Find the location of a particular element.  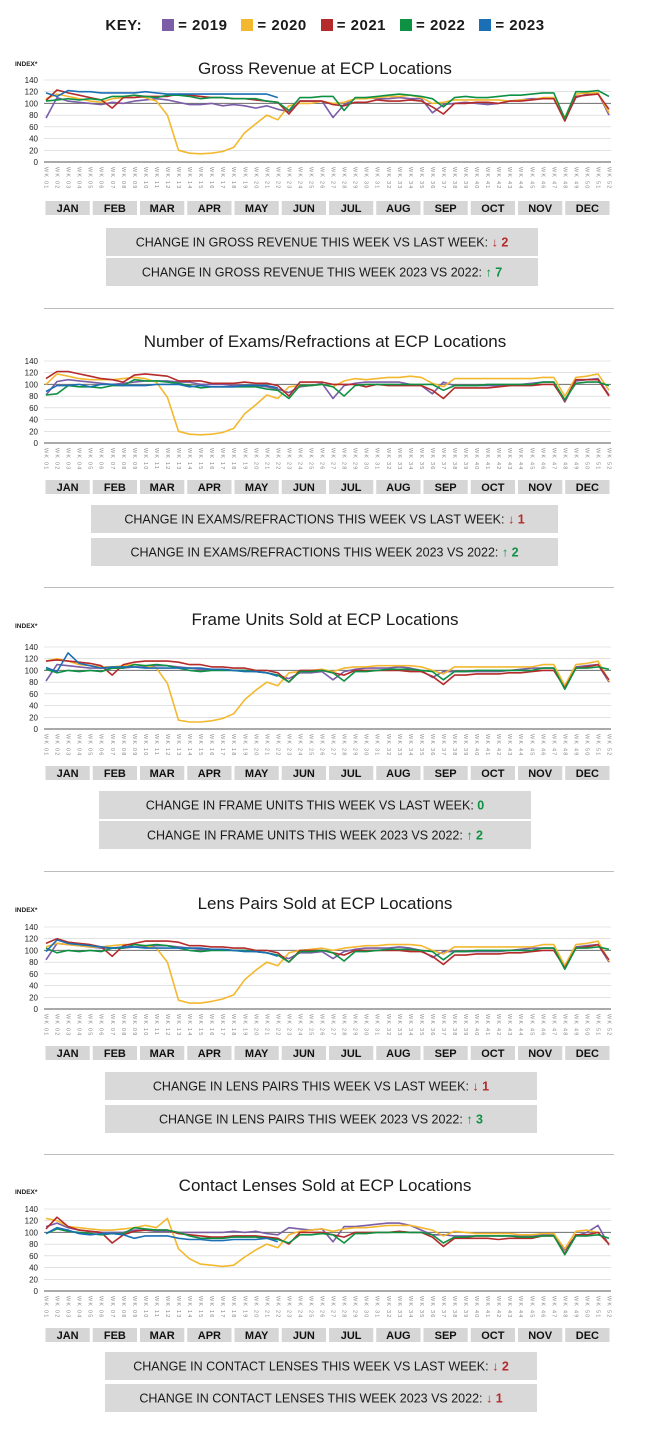

x-tick-label: WK 10 is located at coordinates (145, 1025).